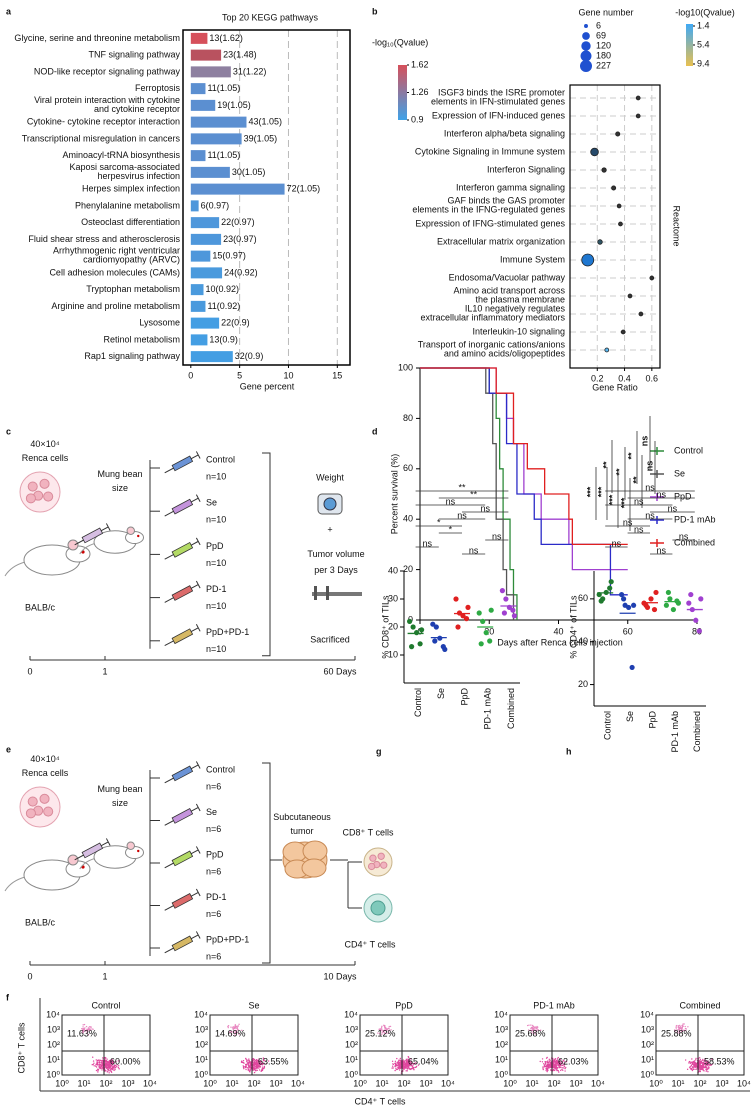 The height and width of the screenshot is (1110, 752). What do you see at coordinates (703, 63) in the screenshot?
I see `colorbar-tick-label: 9.4` at bounding box center [703, 63].